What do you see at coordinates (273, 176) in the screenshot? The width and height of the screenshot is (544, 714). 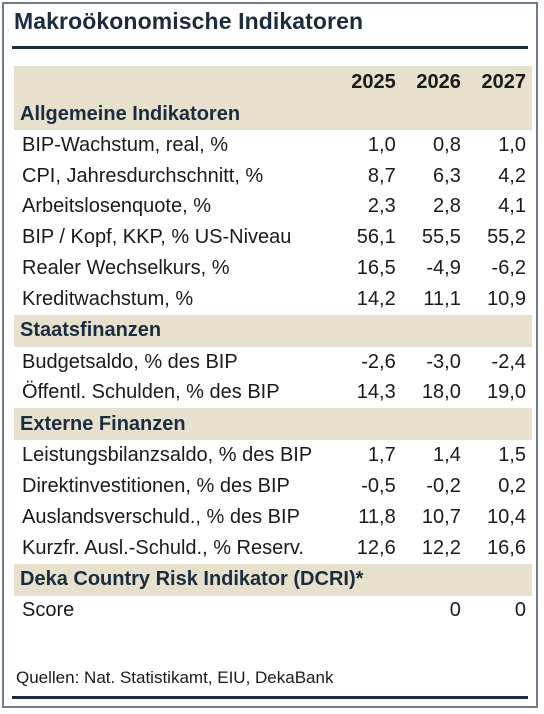 I see `table-row: CPI, Jahresdurchschnitt, % 8,7 6,3 4,2` at bounding box center [273, 176].